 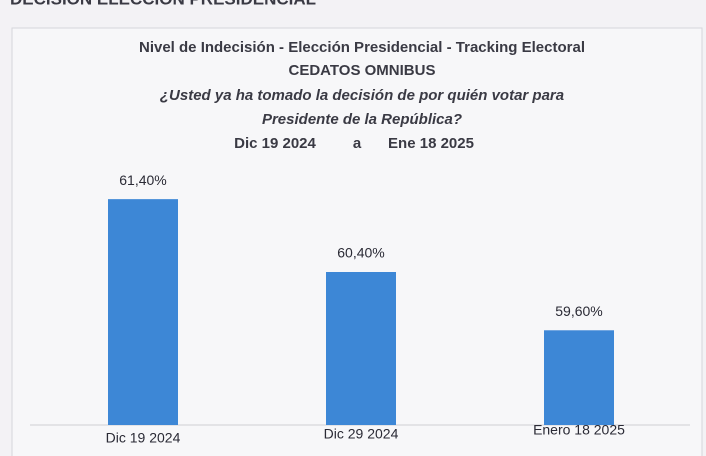 I want to click on x-tick-label: Dic 29 2024, so click(x=361, y=434).